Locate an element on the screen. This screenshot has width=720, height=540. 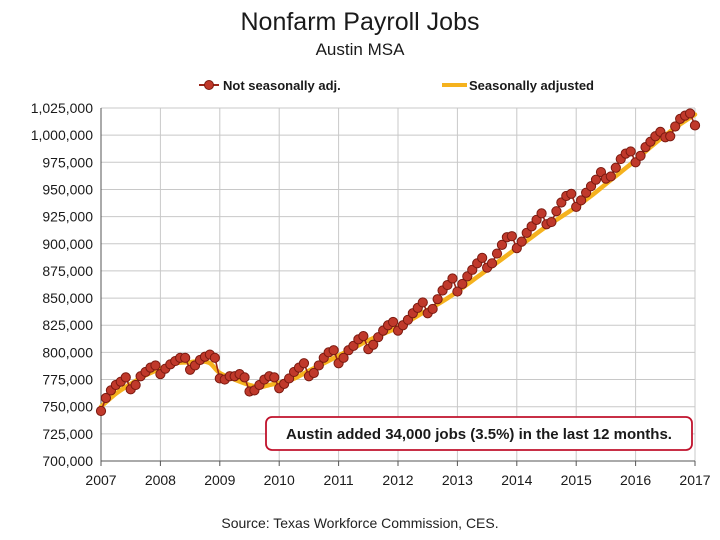
y-tick-label: 925,000 is located at coordinates (67, 217).